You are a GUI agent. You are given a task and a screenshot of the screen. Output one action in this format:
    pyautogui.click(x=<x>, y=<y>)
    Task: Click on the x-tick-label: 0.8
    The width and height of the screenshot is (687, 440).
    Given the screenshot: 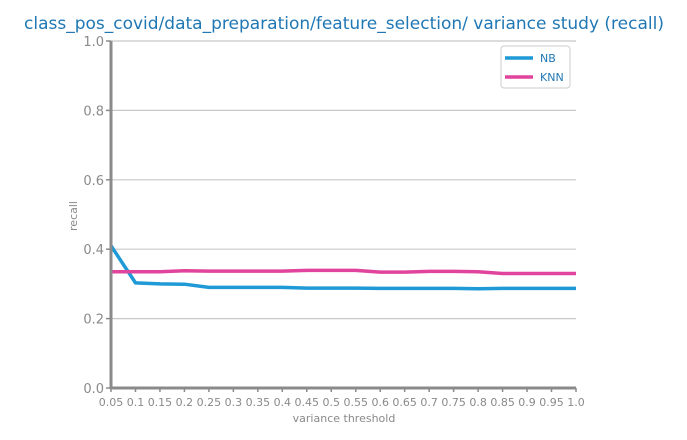 What is the action you would take?
    pyautogui.click(x=478, y=402)
    